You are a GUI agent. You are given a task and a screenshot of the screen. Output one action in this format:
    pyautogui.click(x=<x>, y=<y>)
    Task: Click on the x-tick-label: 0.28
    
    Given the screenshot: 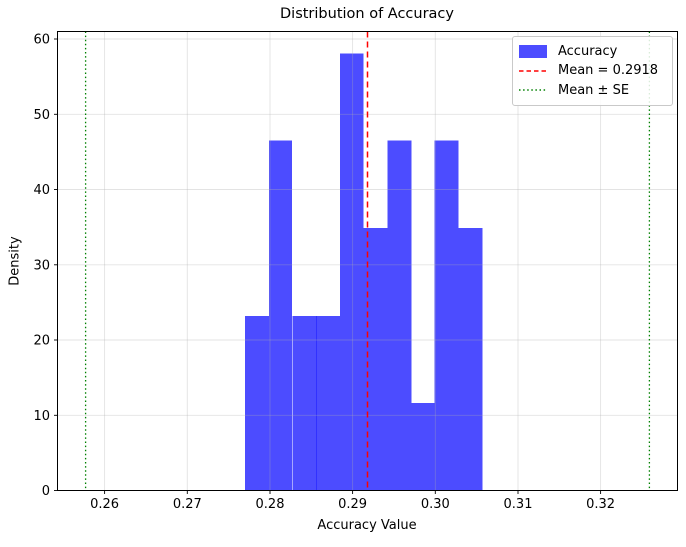 What is the action you would take?
    pyautogui.click(x=270, y=504)
    